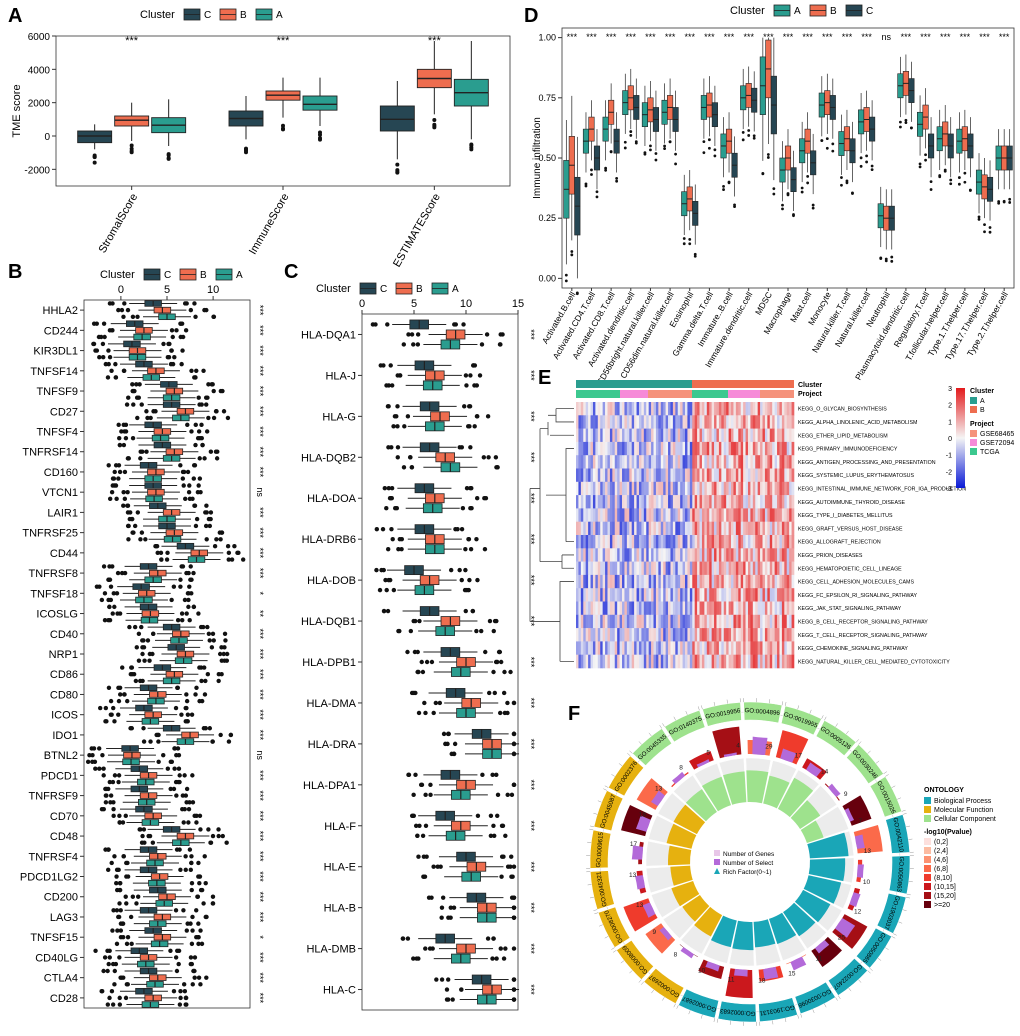 This screenshot has width=1020, height=1036. I want to click on pvalue-bar, so click(727, 742).